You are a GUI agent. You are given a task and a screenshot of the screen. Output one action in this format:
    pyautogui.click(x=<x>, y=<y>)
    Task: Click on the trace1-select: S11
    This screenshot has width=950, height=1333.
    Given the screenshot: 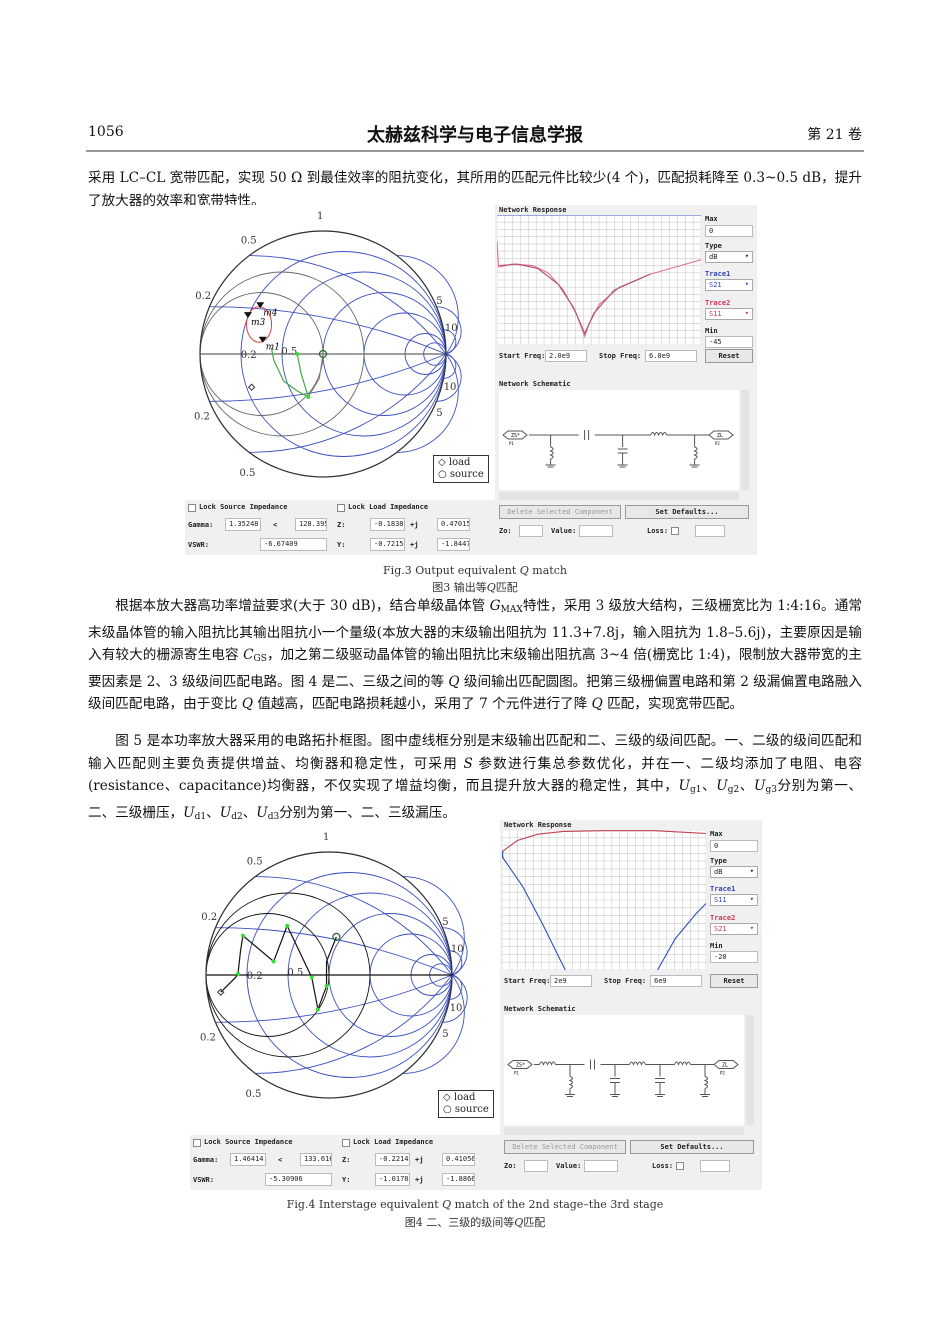 What is the action you would take?
    pyautogui.click(x=734, y=900)
    